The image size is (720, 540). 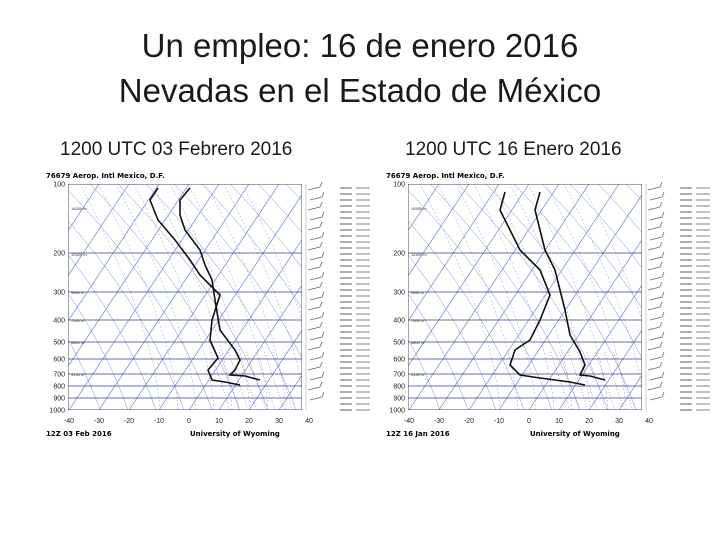 What do you see at coordinates (59, 185) in the screenshot?
I see `pressure-tick-label: 100` at bounding box center [59, 185].